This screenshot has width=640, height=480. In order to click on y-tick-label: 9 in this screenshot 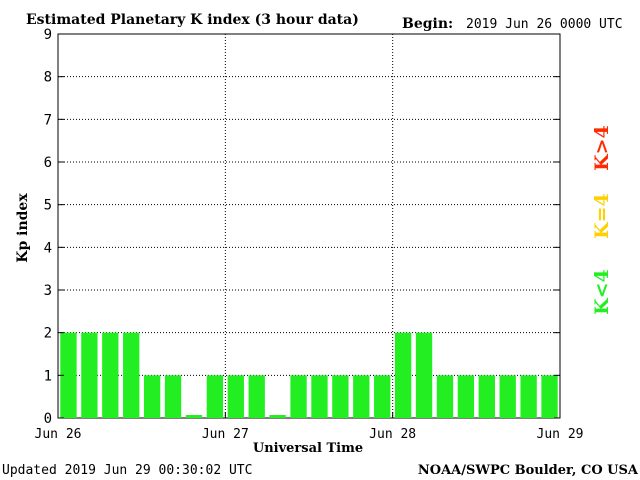, I will do `click(48, 35)`.